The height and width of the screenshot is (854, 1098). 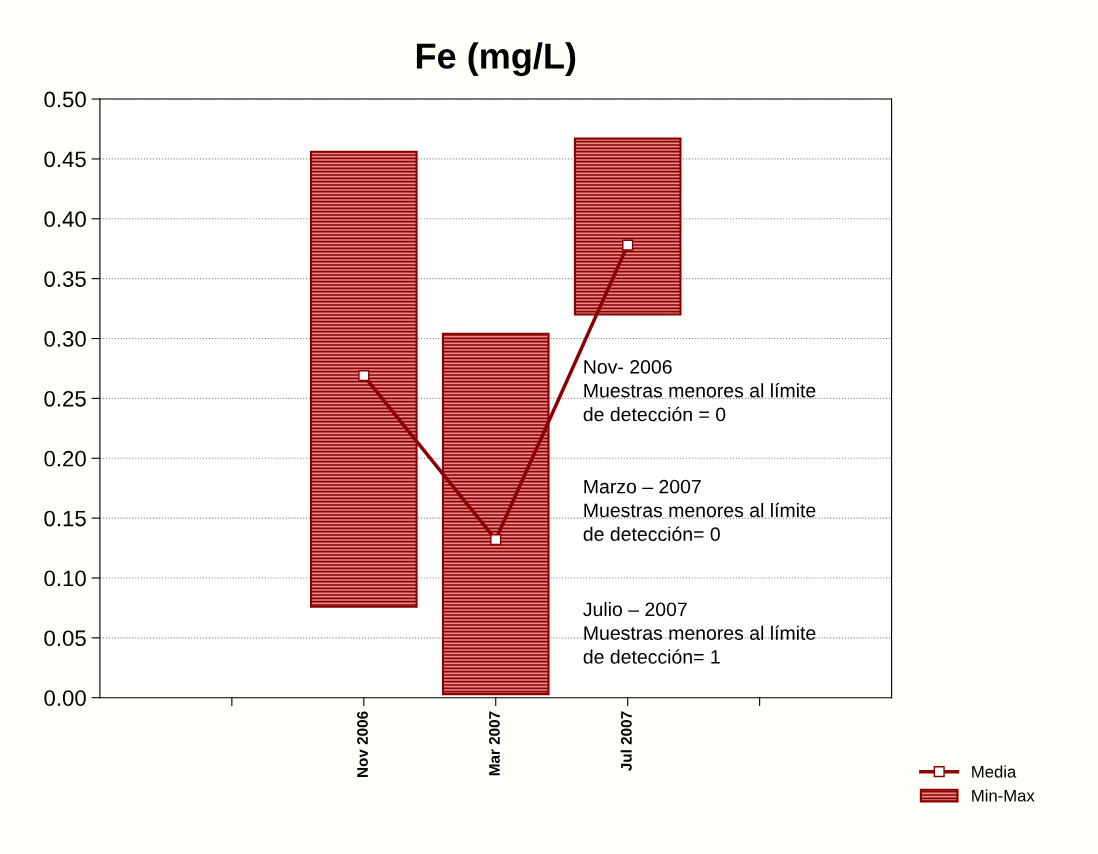 What do you see at coordinates (699, 632) in the screenshot?
I see `annotation: Julio – 2007 Muestras menores al límite de detección= 1` at bounding box center [699, 632].